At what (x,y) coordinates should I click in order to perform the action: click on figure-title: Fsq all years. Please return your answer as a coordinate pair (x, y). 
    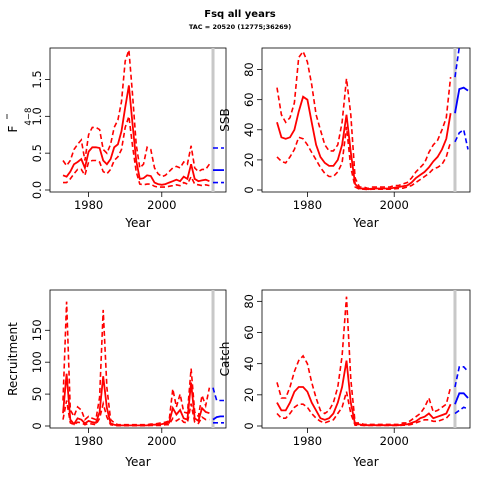
    Looking at the image, I should click on (240, 14).